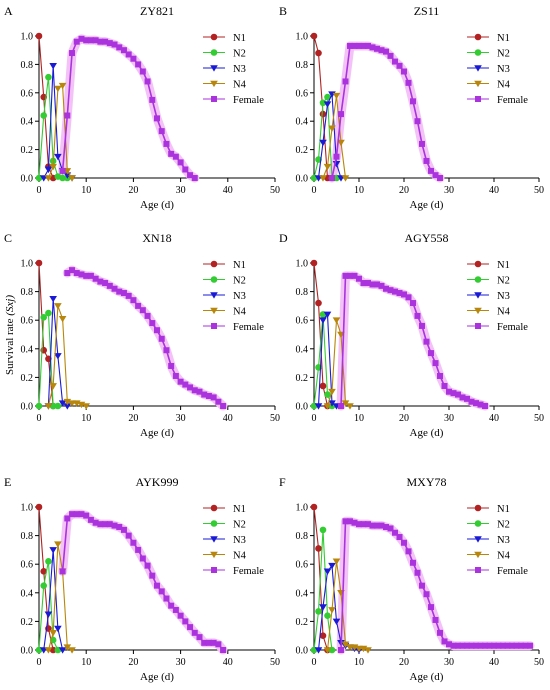 The height and width of the screenshot is (690, 550). Describe the element at coordinates (427, 238) in the screenshot. I see `chart-title: AGY558` at that location.